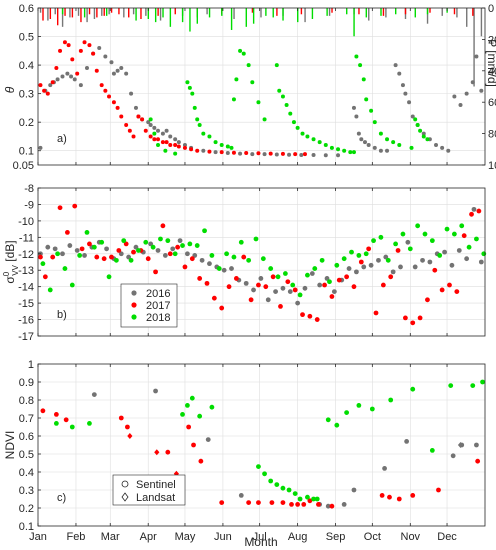 The image size is (496, 550). What do you see at coordinates (26, 419) in the screenshot?
I see `y-tick-label: 0.7` at bounding box center [26, 419].